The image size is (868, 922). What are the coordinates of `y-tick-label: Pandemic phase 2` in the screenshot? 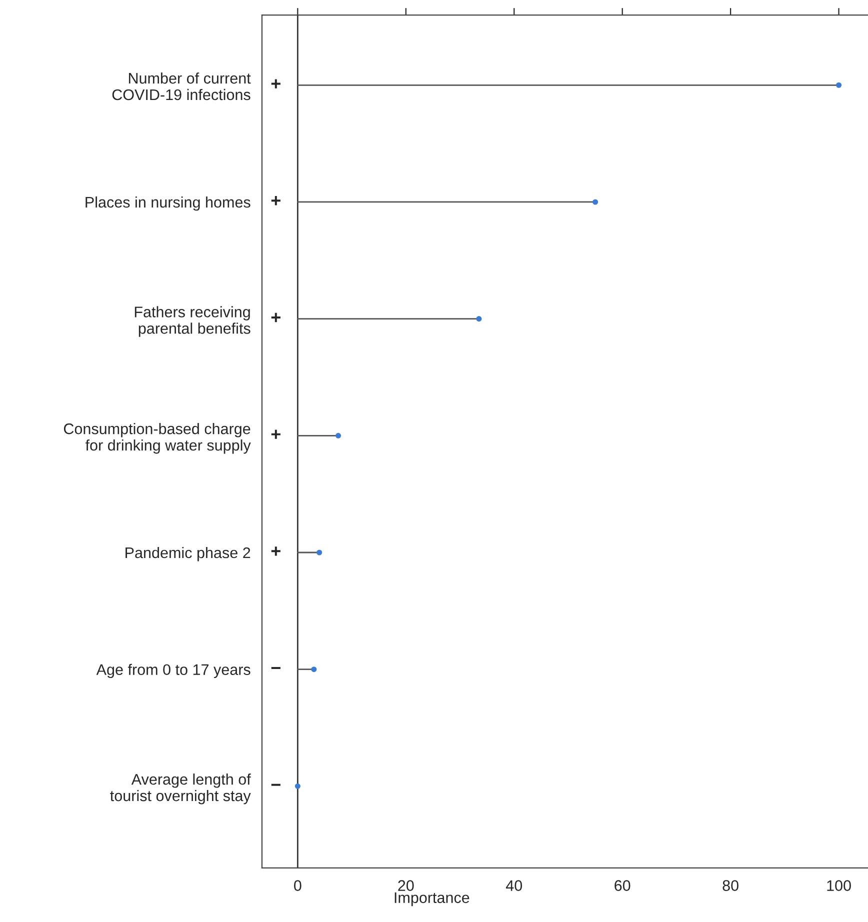 It's located at (188, 554).